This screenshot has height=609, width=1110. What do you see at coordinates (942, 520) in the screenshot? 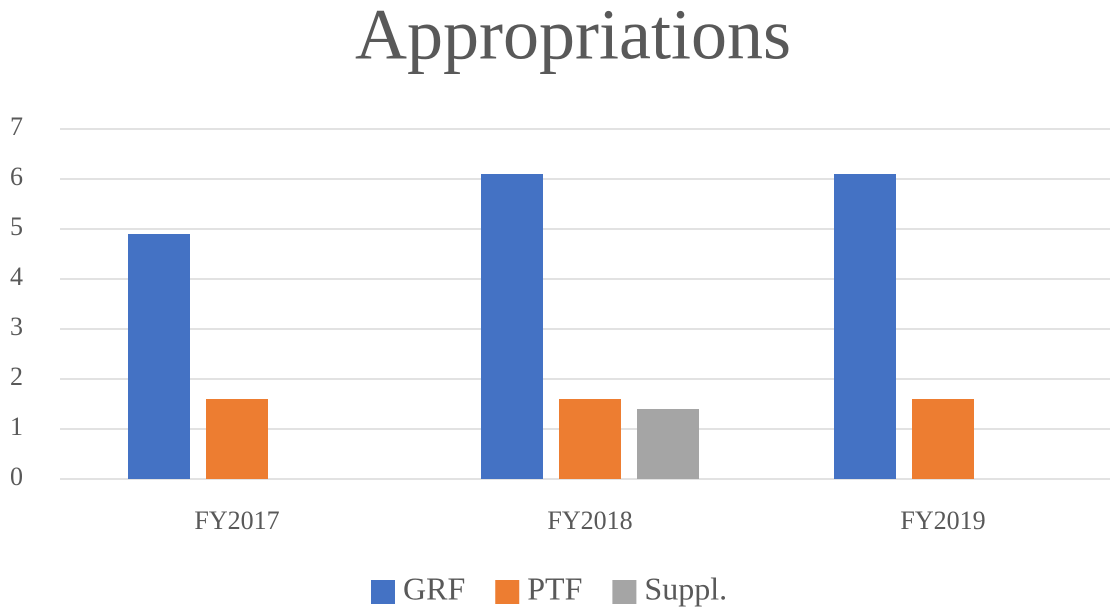
I see `x-tick-label: FY2019` at bounding box center [942, 520].